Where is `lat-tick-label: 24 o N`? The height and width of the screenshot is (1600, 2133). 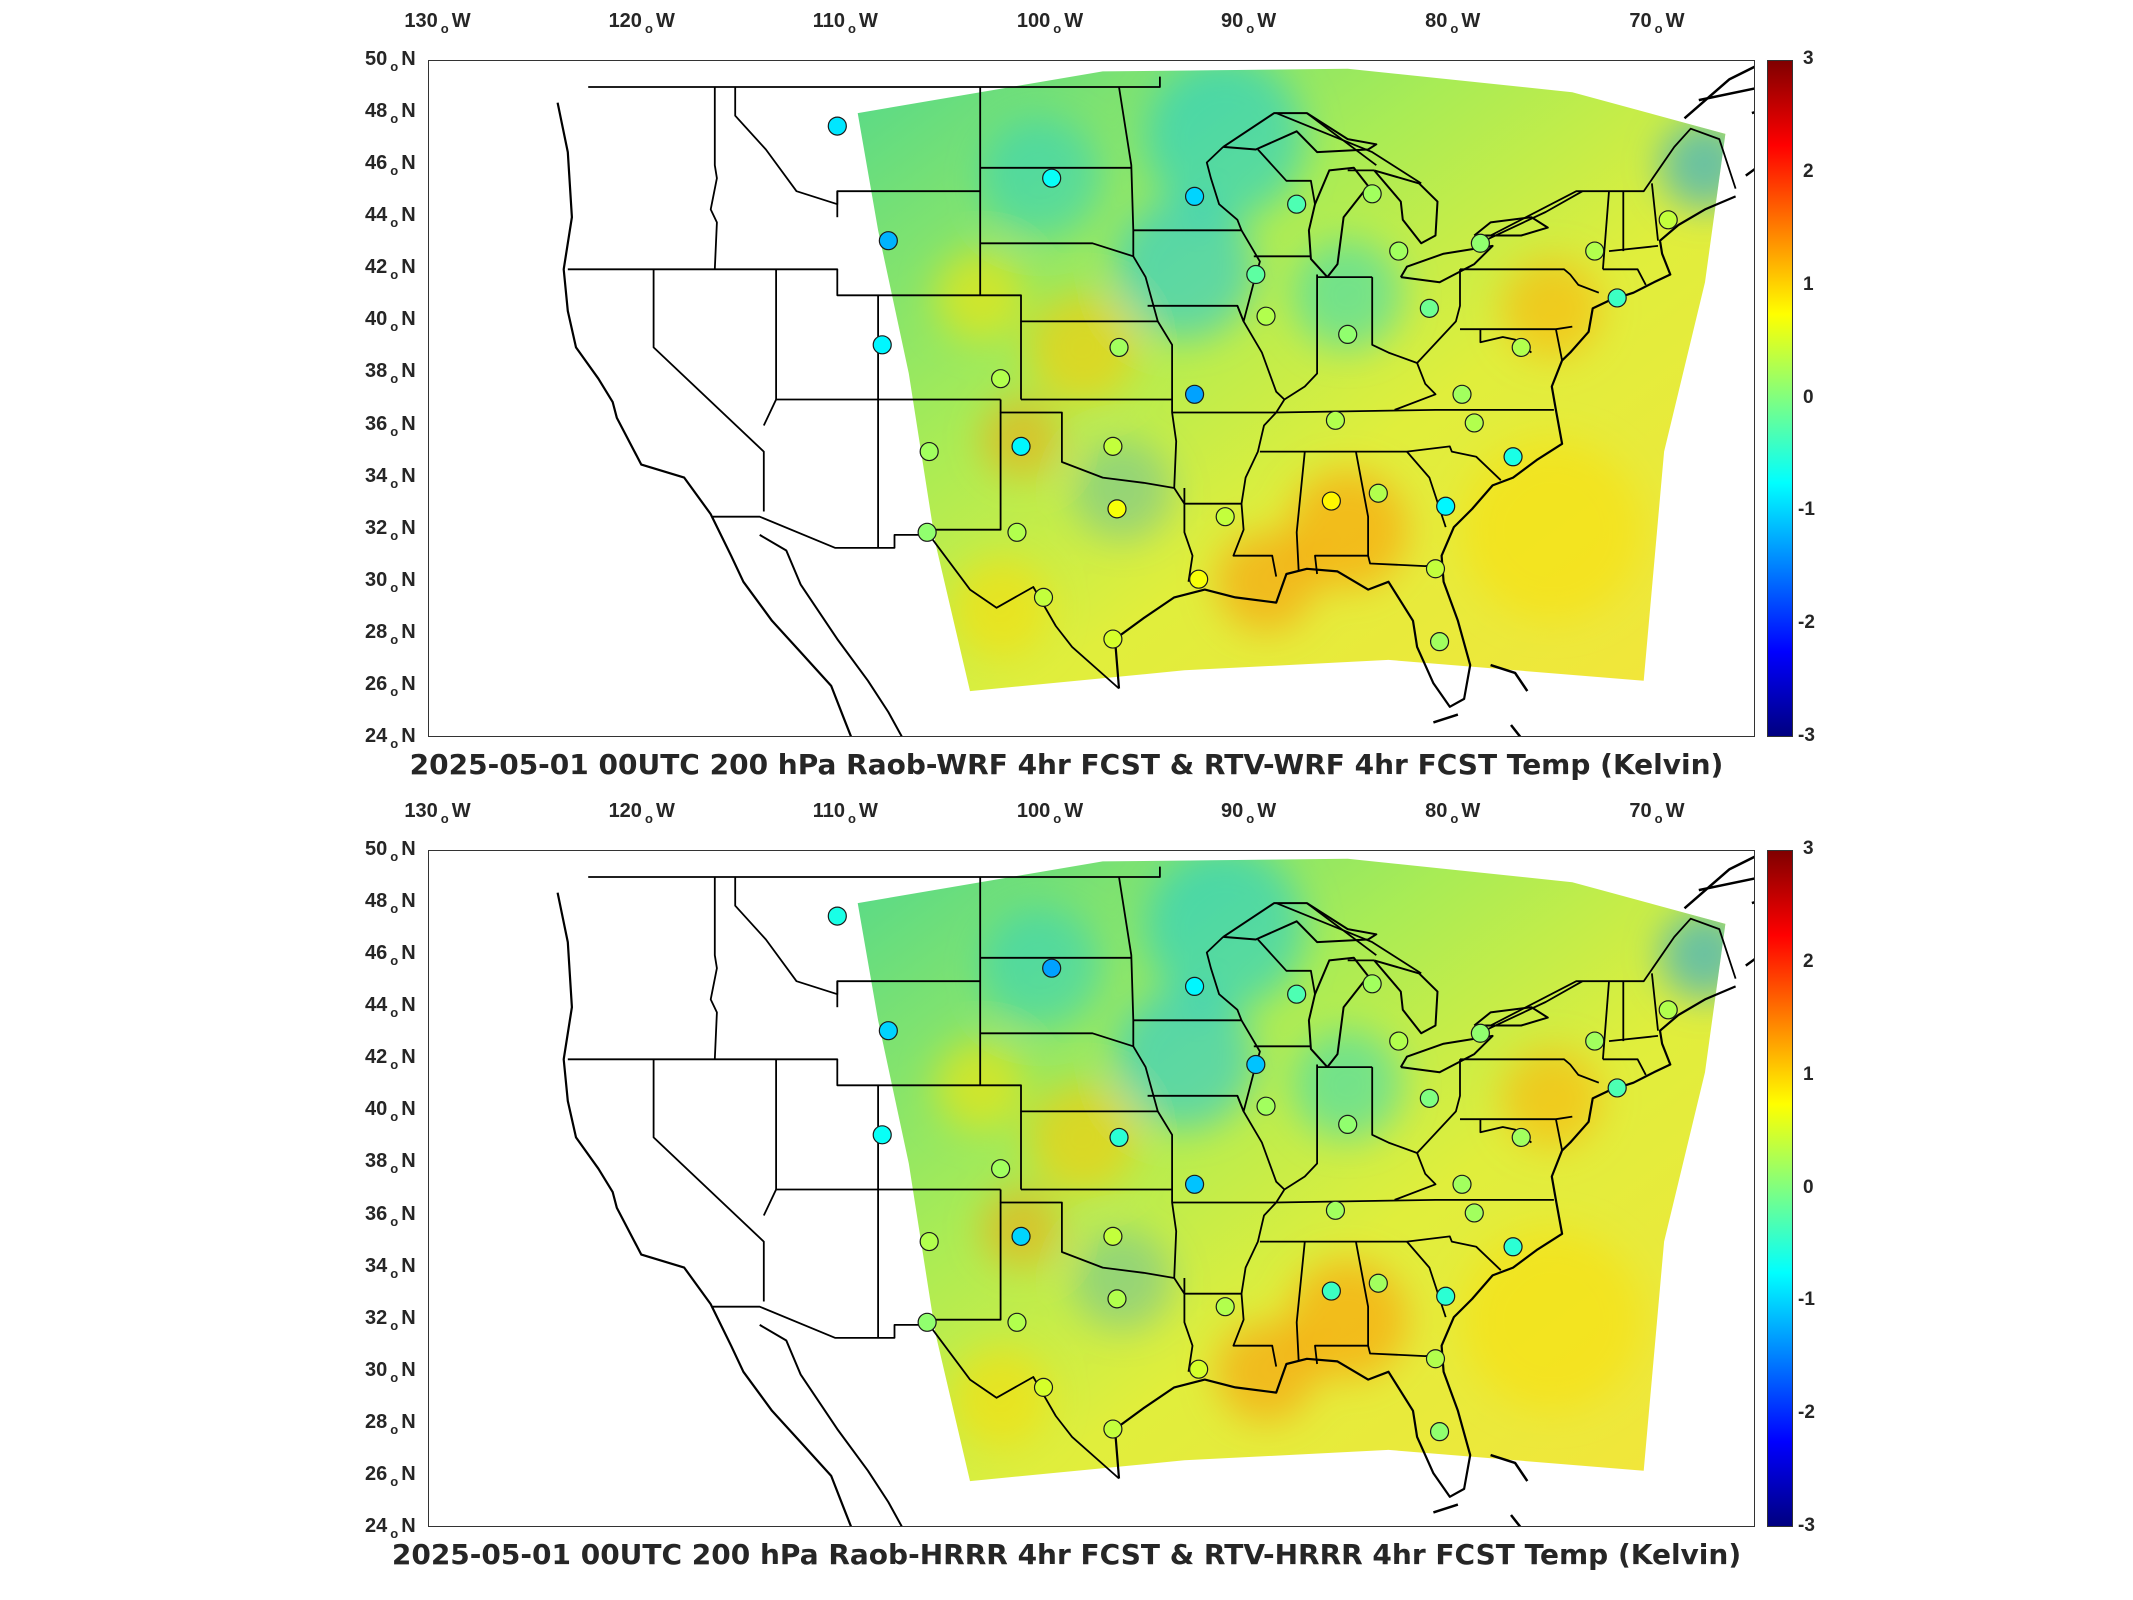 lat-tick-label: 24 o N is located at coordinates (390, 738).